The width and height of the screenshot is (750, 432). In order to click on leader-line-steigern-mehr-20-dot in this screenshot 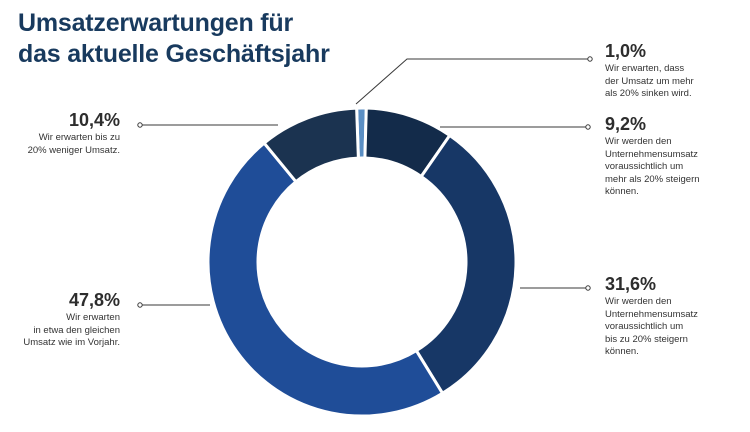, I will do `click(588, 127)`.